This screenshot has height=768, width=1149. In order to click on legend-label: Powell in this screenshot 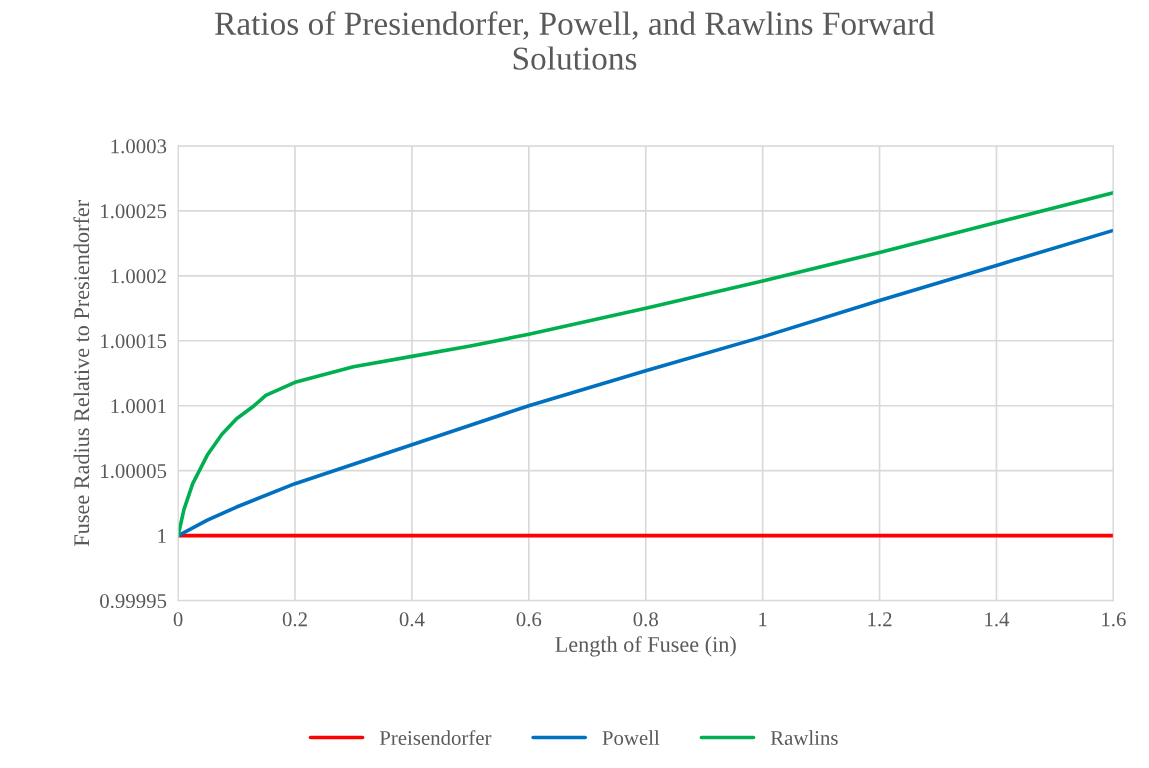, I will do `click(631, 738)`.